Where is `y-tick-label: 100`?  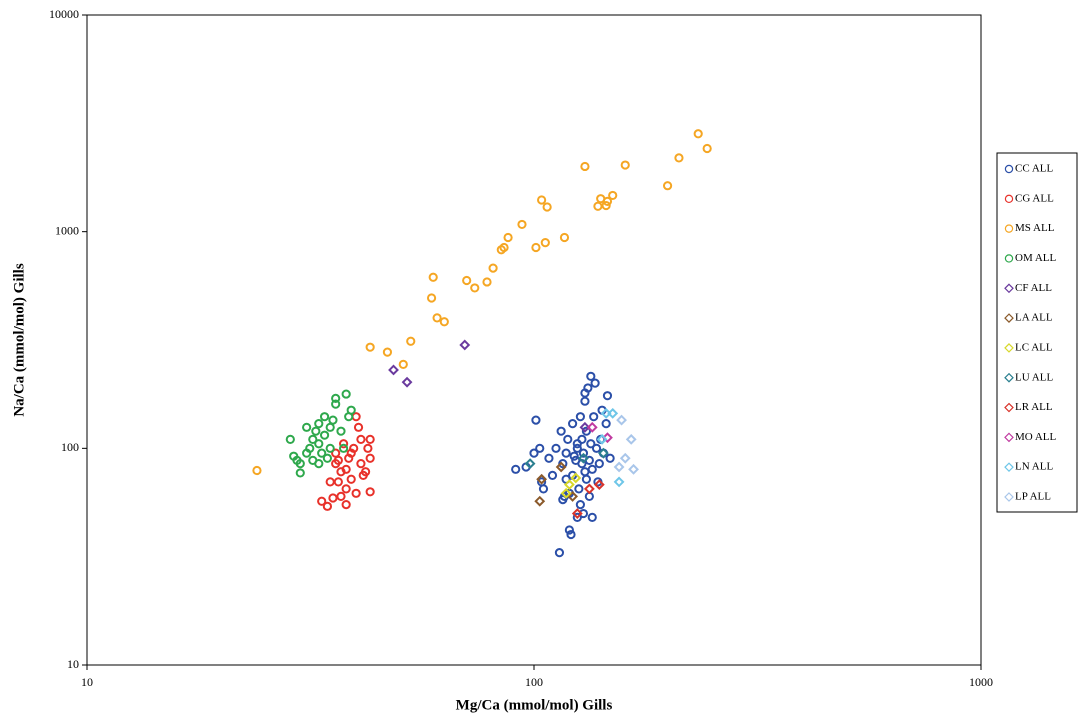 y-tick-label: 100 is located at coordinates (70, 447).